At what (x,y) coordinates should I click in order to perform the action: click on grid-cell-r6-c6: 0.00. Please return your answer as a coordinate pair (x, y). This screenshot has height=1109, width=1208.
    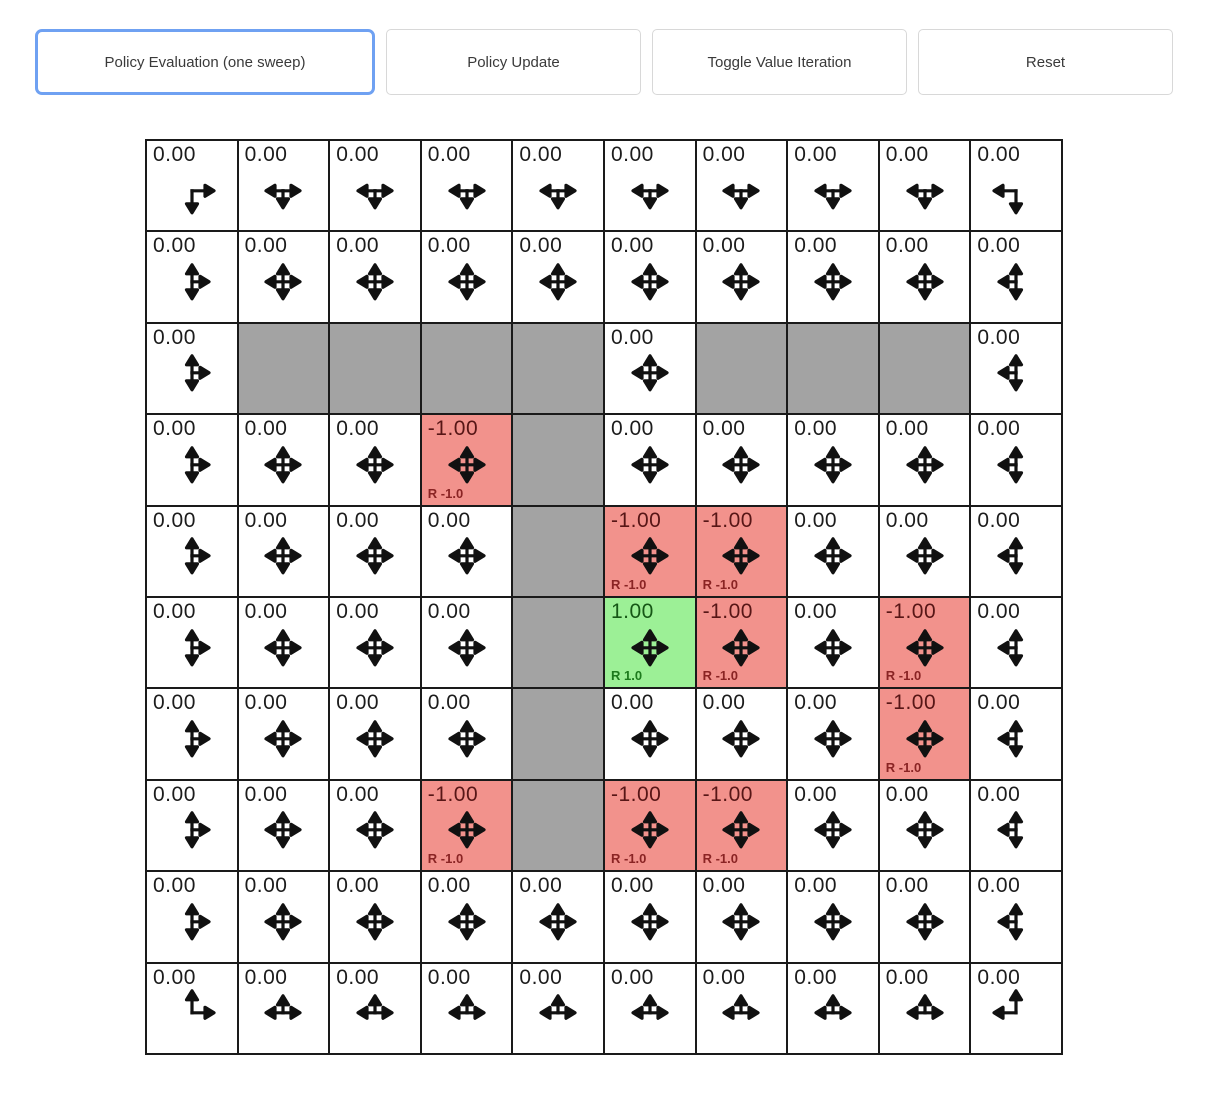
    Looking at the image, I should click on (741, 734).